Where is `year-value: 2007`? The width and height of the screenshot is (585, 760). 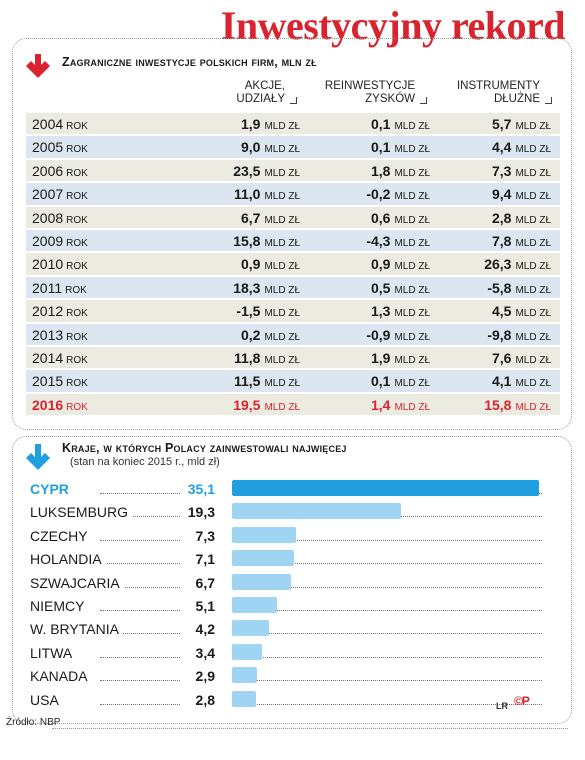
year-value: 2007 is located at coordinates (48, 194).